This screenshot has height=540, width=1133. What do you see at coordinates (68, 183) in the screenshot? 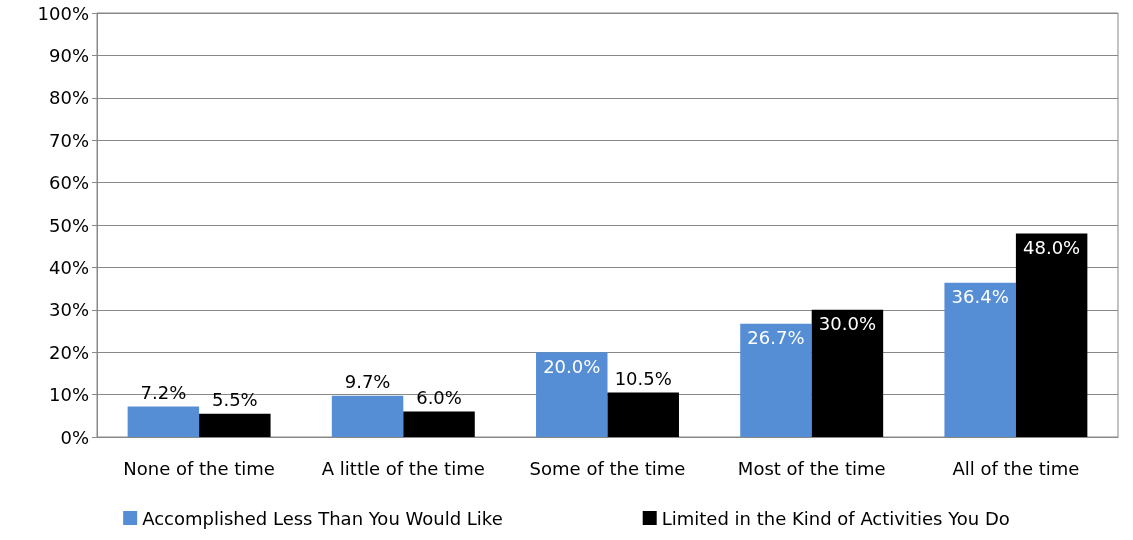
I see `y-tick-label: 60%` at bounding box center [68, 183].